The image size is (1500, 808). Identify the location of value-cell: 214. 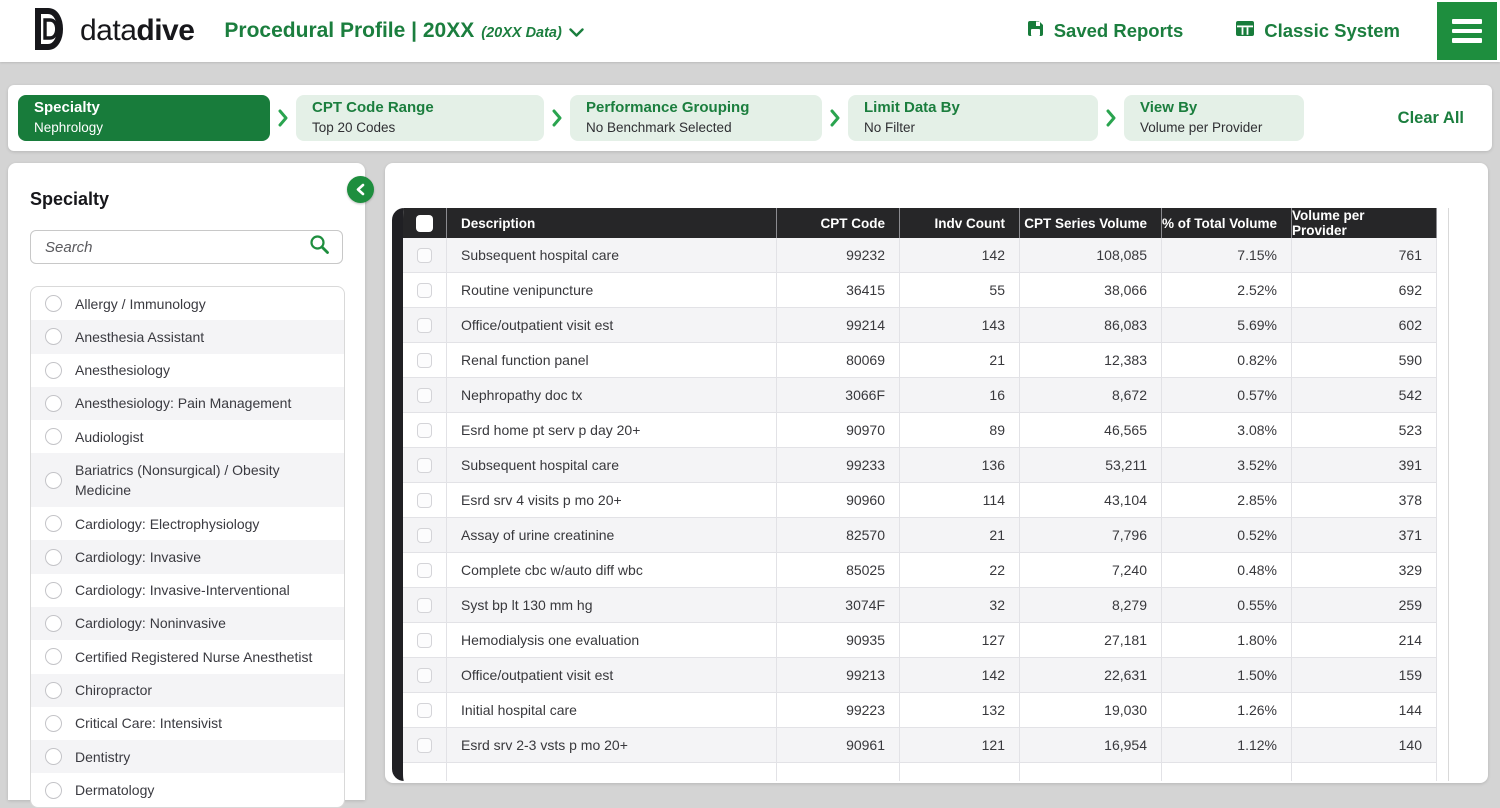
(1364, 640).